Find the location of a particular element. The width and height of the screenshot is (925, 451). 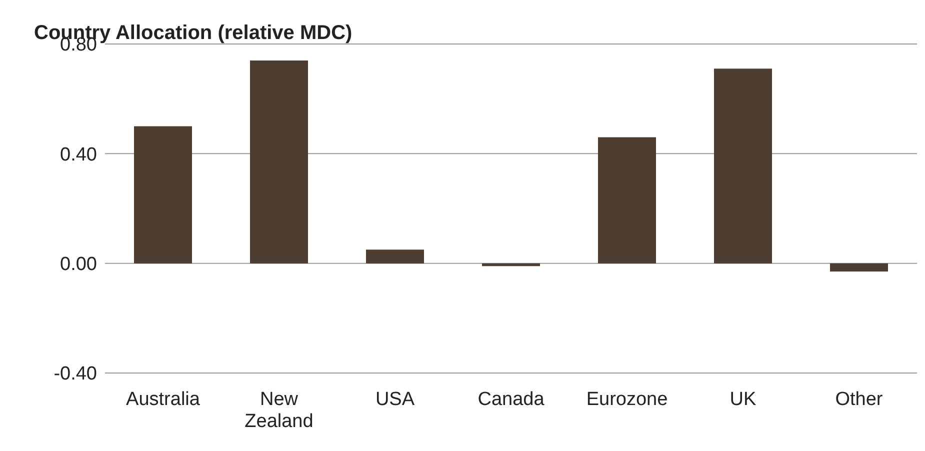

x-tick-label: Australia is located at coordinates (163, 399).